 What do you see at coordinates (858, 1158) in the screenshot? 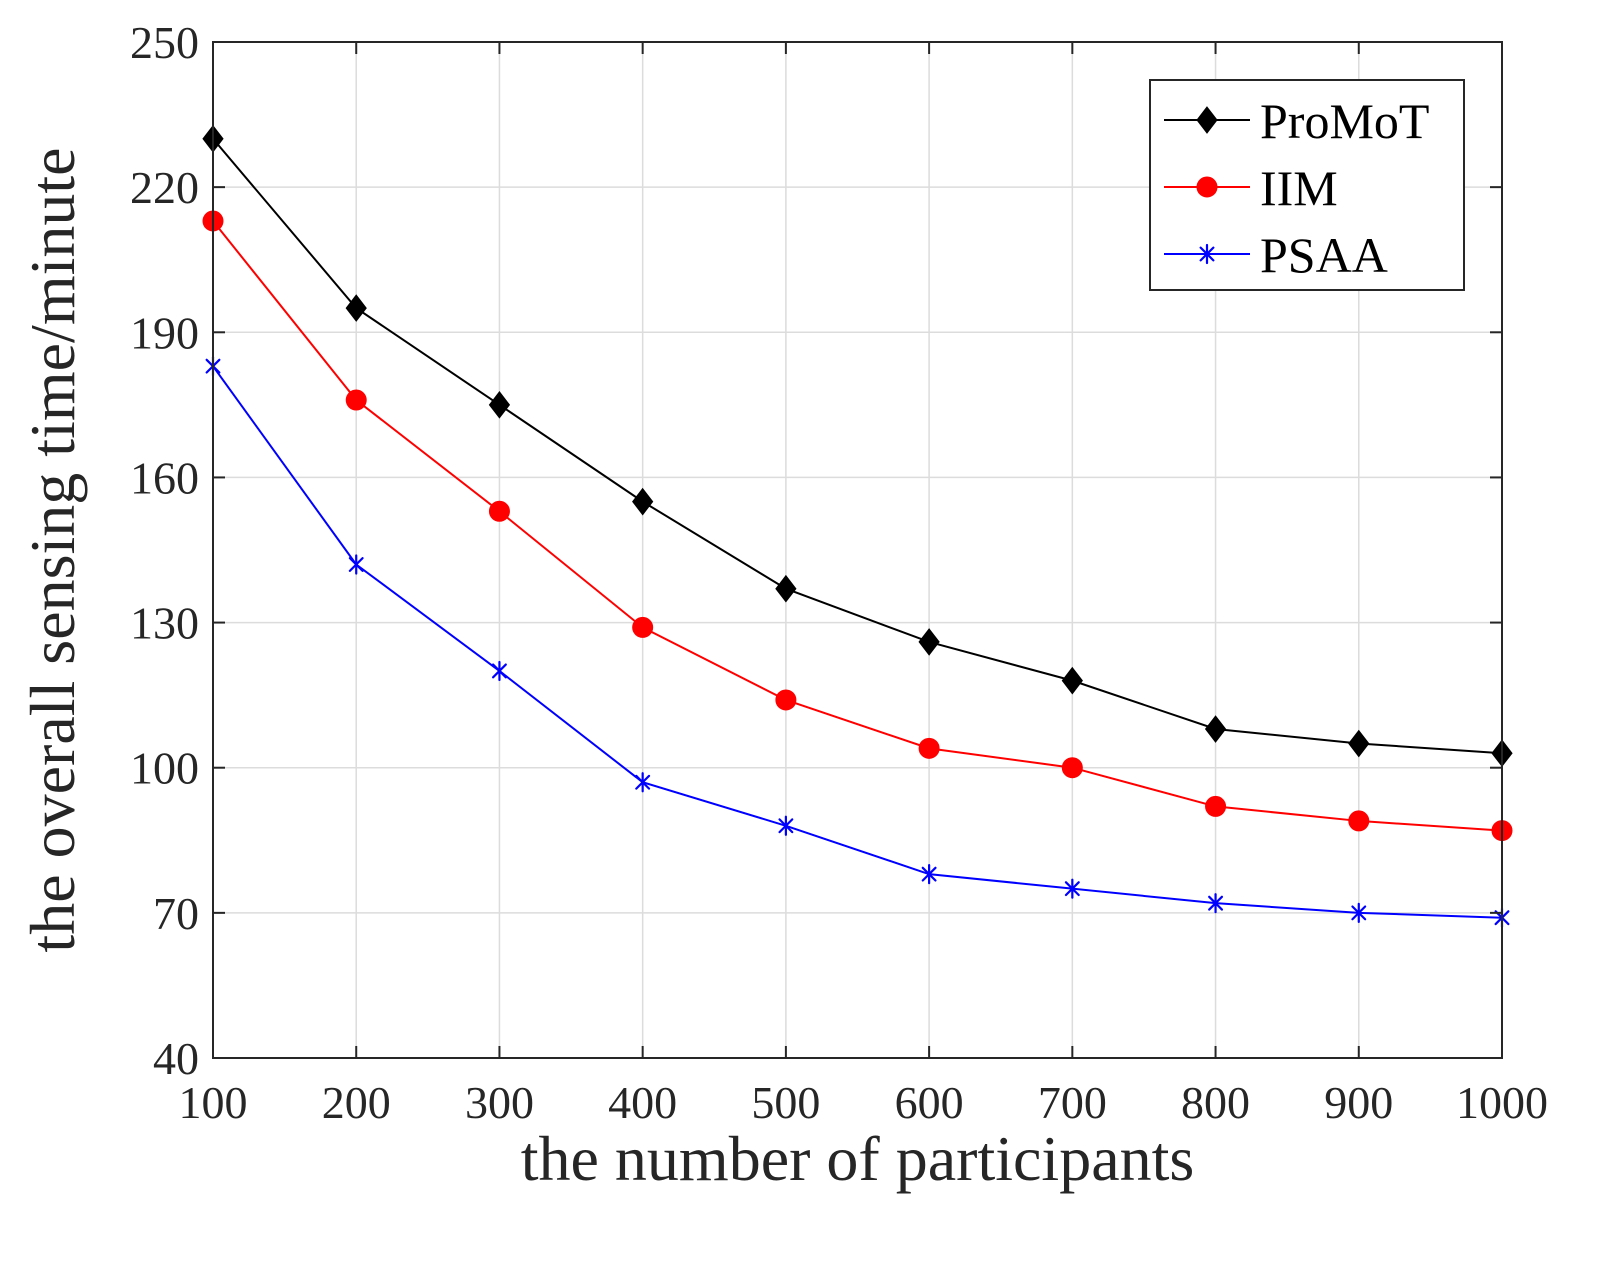
I see `x-axis-title: the number of participants` at bounding box center [858, 1158].